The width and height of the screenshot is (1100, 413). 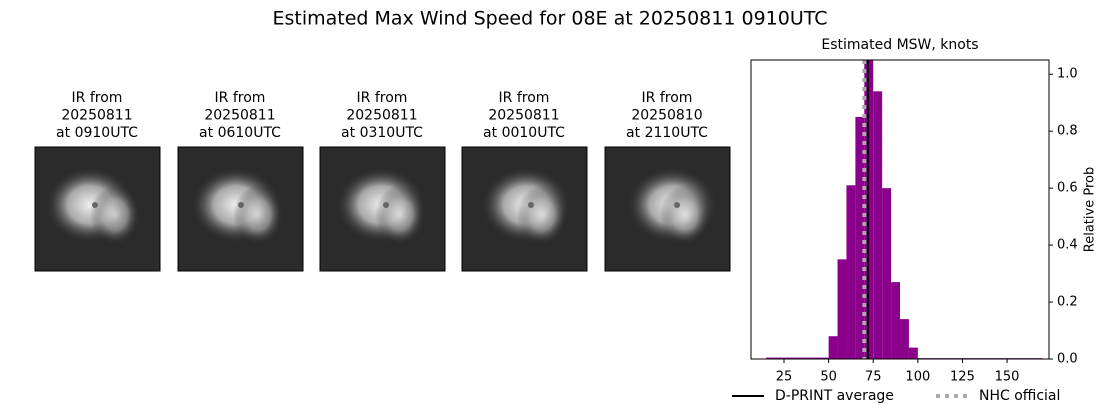 What do you see at coordinates (666, 116) in the screenshot?
I see `panel-label: 20250810` at bounding box center [666, 116].